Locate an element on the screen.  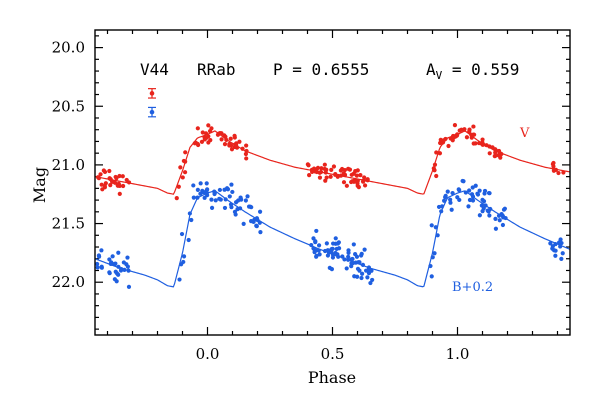
amplitude-value: = 0.559 is located at coordinates (480, 69).